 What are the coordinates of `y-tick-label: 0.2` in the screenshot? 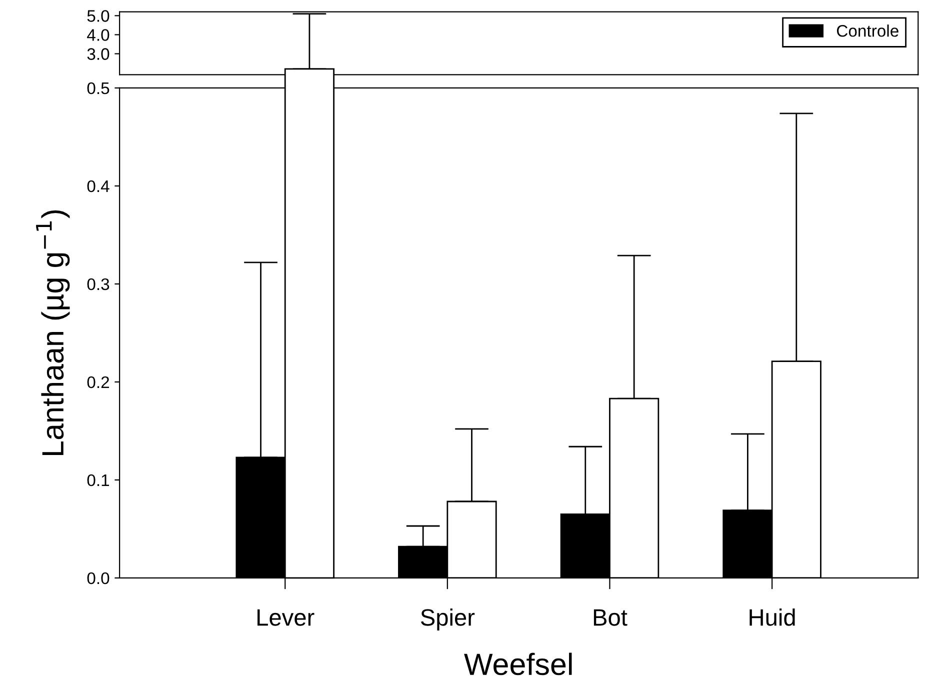 It's located at (98, 382).